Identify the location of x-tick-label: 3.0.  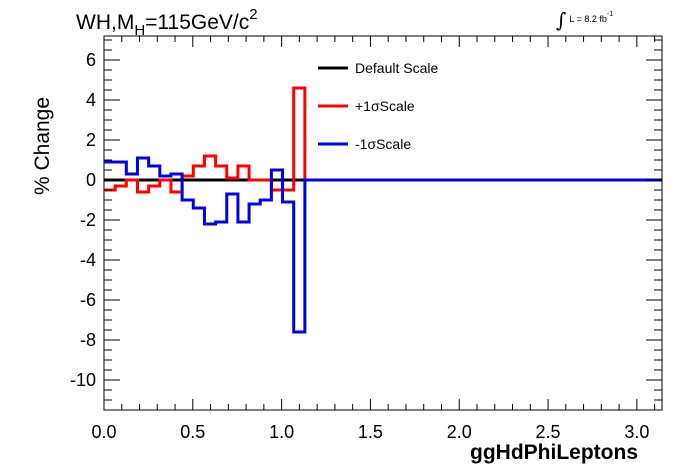
(636, 432).